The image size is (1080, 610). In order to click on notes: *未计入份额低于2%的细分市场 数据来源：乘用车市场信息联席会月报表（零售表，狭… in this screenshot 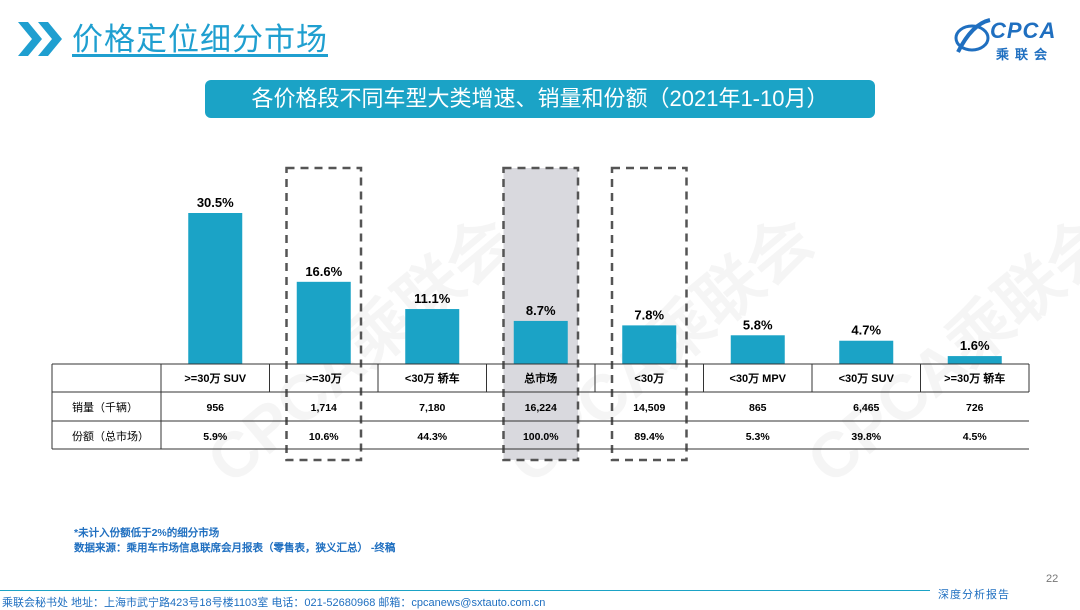, I will do `click(234, 541)`.